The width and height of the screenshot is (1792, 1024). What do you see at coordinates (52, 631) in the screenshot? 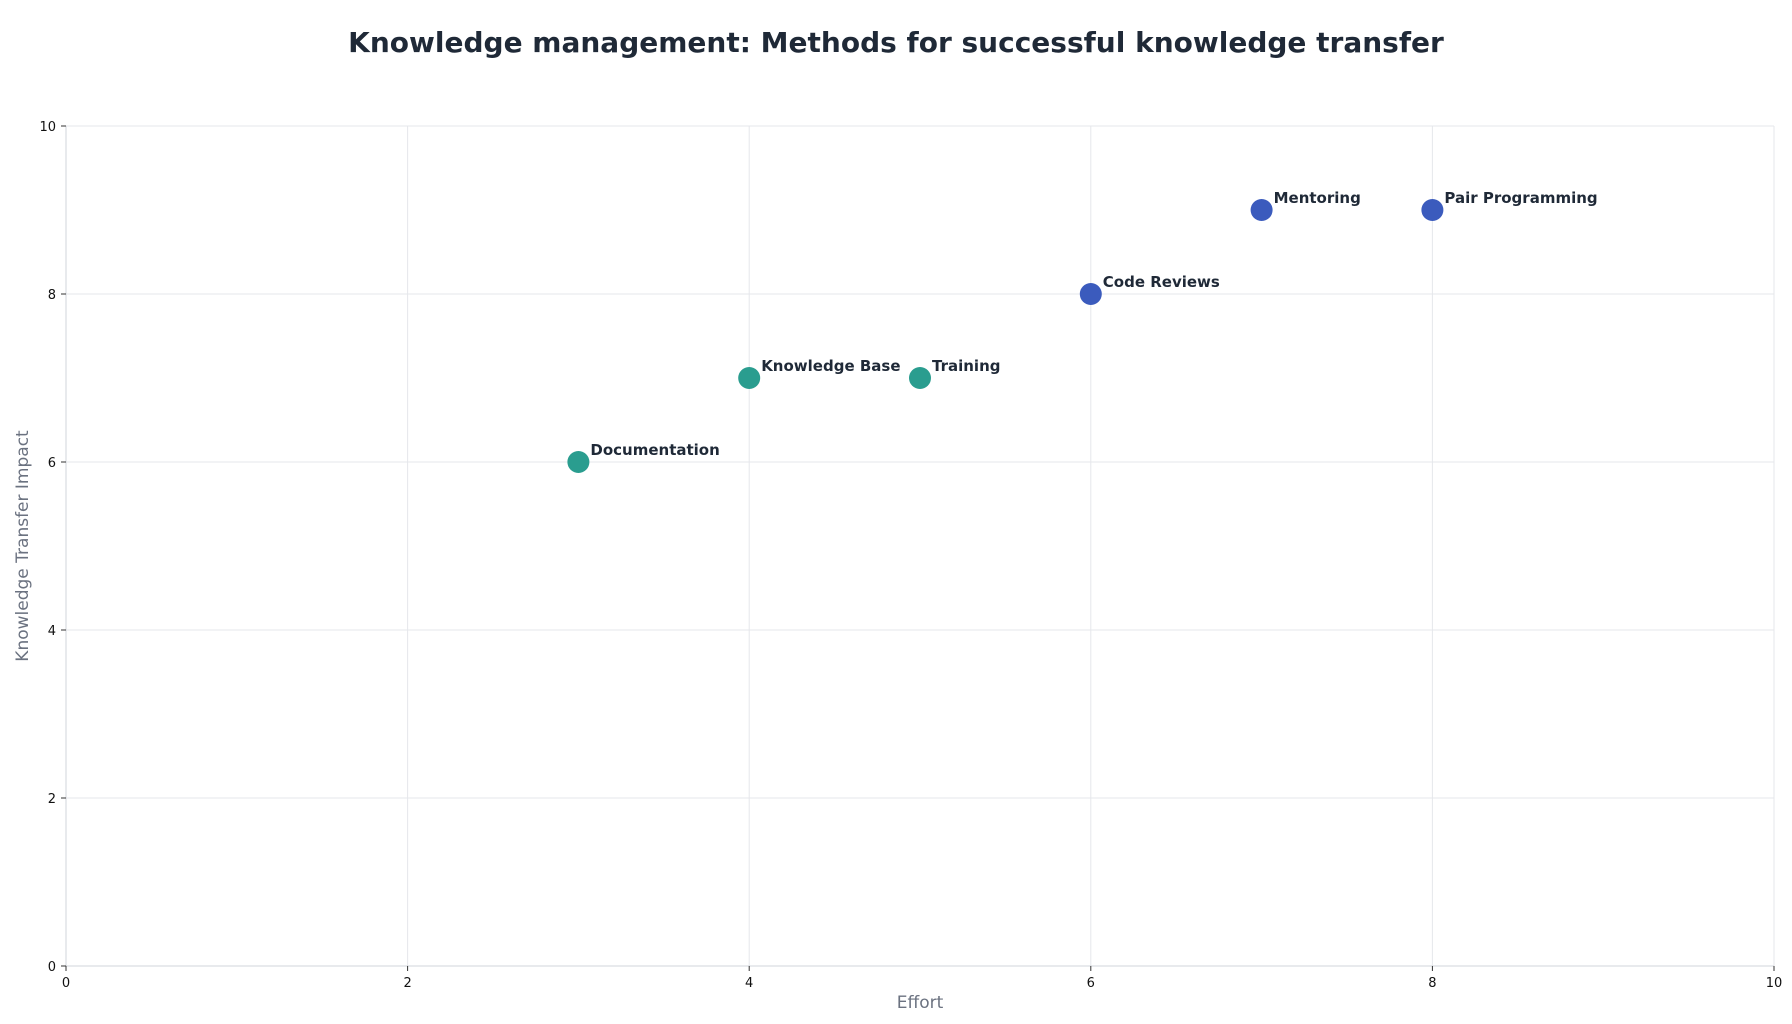
I see `y-tick-label: 4` at bounding box center [52, 631].